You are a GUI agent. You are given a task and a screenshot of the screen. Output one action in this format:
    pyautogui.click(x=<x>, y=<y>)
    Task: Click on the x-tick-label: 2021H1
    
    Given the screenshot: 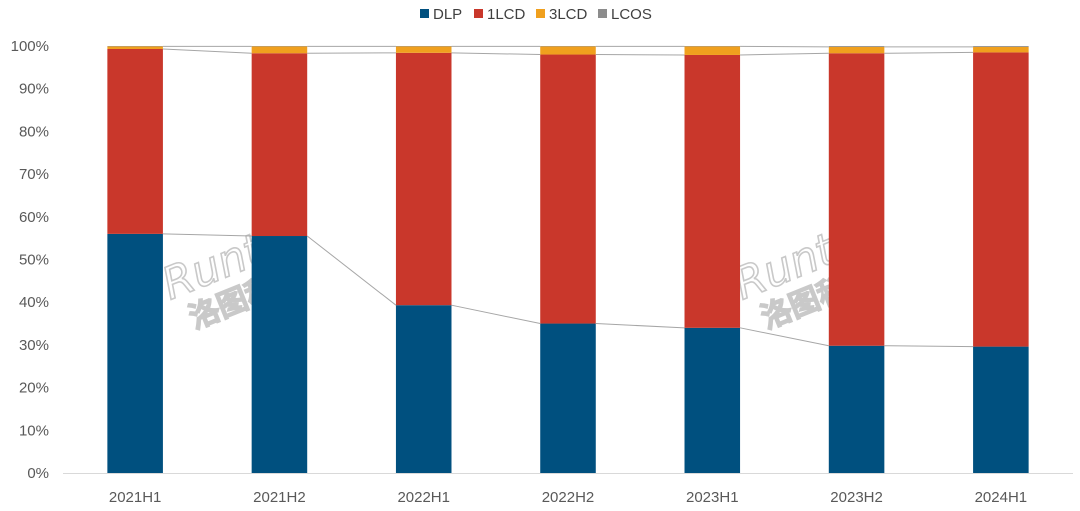 What is the action you would take?
    pyautogui.click(x=135, y=497)
    